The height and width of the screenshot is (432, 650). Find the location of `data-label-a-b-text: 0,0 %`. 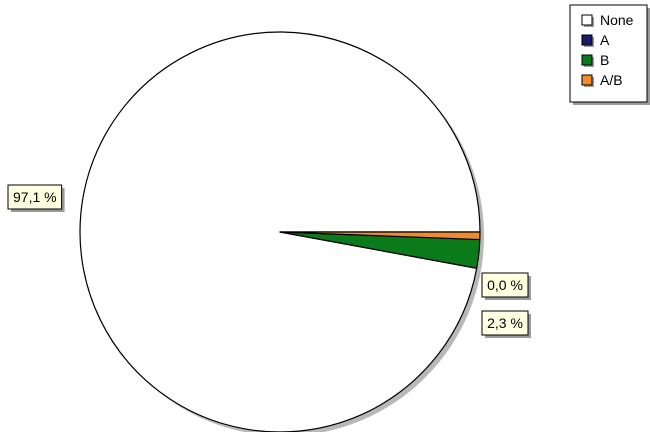

data-label-a-b-text: 0,0 % is located at coordinates (505, 285).